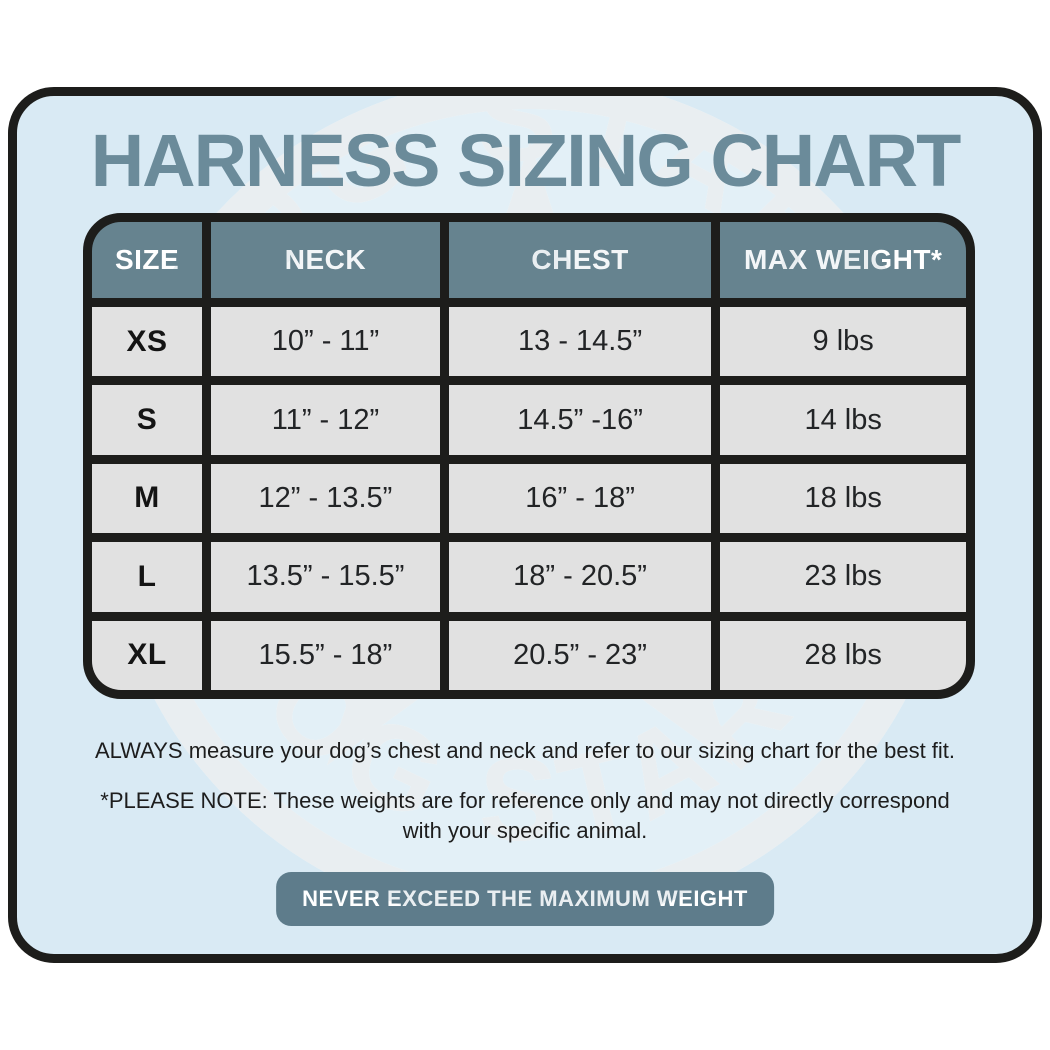 Image resolution: width=1050 pixels, height=1050 pixels. I want to click on cell-xs-chest: 13 - 14.5”, so click(580, 342).